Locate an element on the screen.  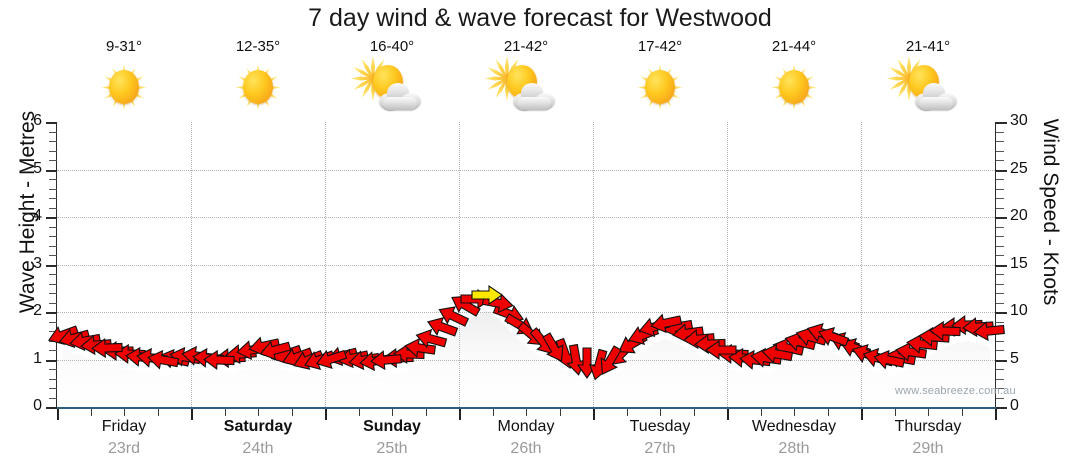
day-footer-thursday: Thursday 29th is located at coordinates (928, 443).